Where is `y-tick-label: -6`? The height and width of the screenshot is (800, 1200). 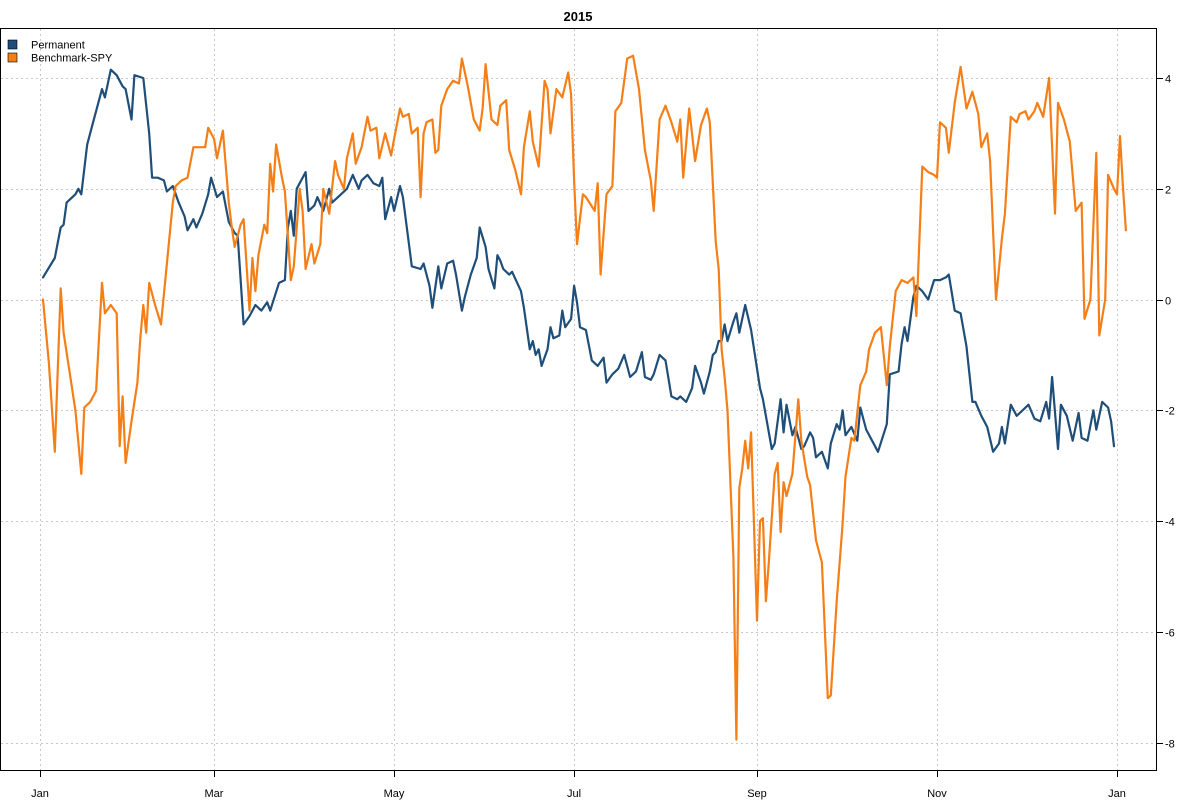 y-tick-label: -6 is located at coordinates (1170, 634).